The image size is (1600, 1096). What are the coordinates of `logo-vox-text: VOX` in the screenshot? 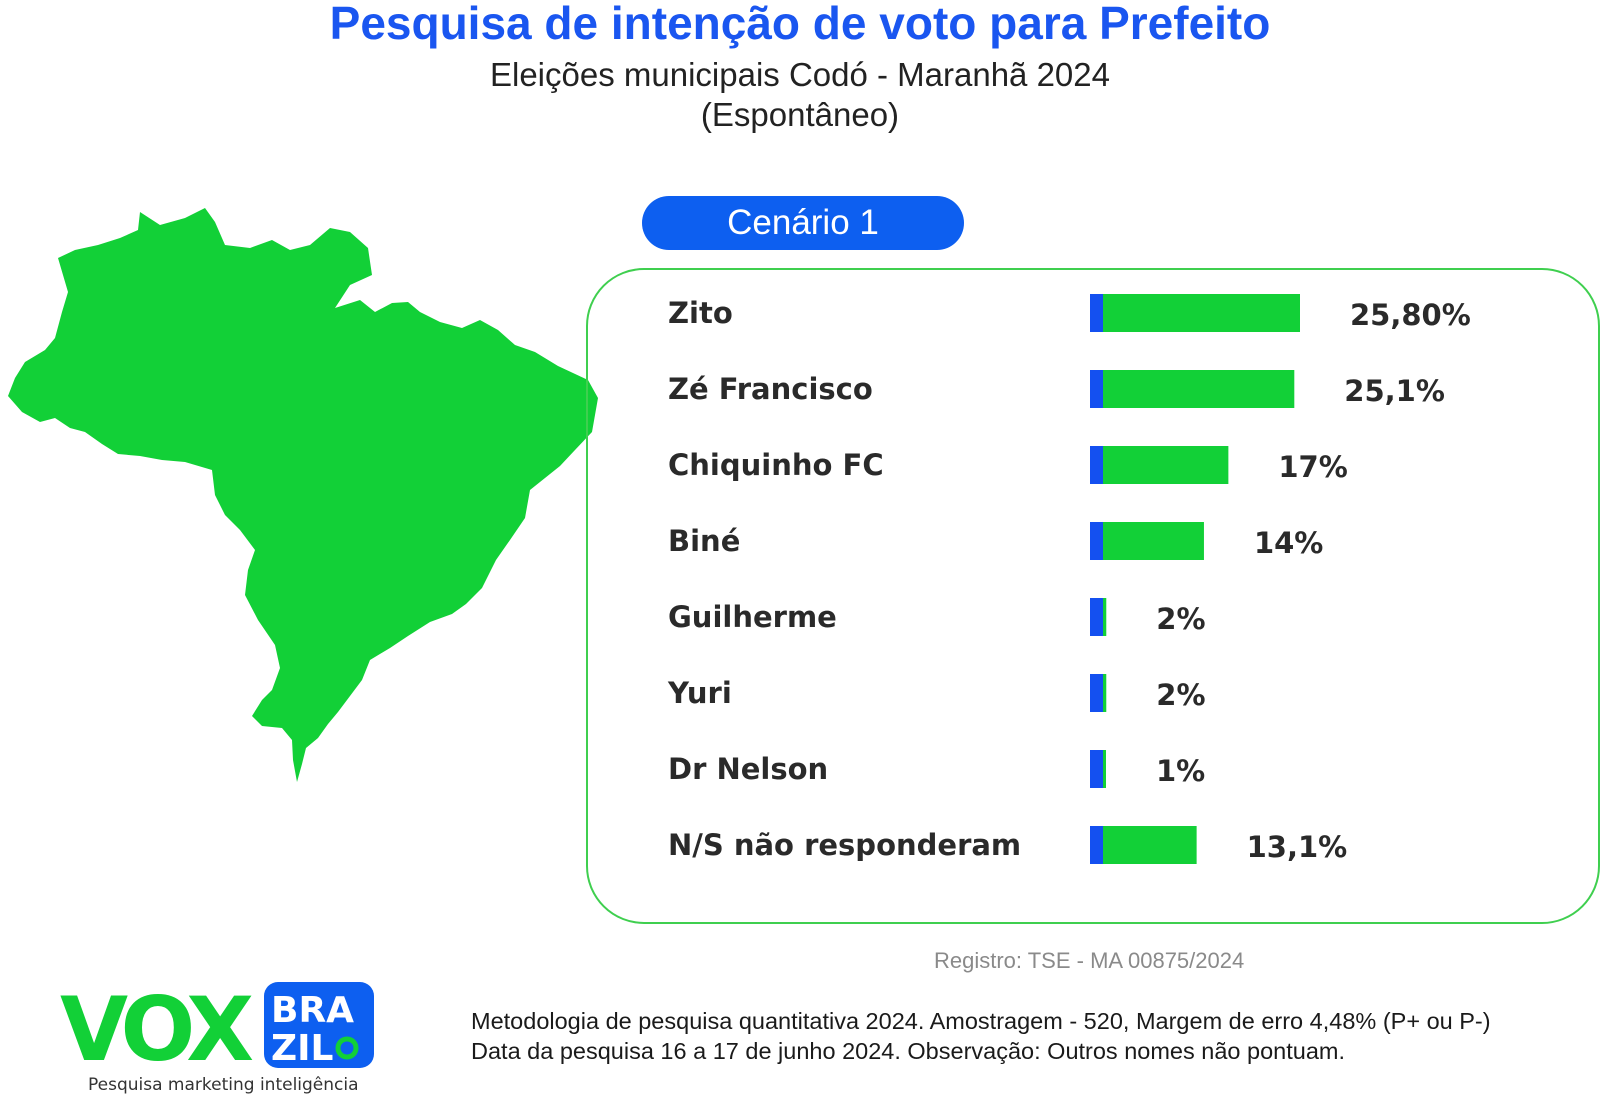 It's located at (156, 1026).